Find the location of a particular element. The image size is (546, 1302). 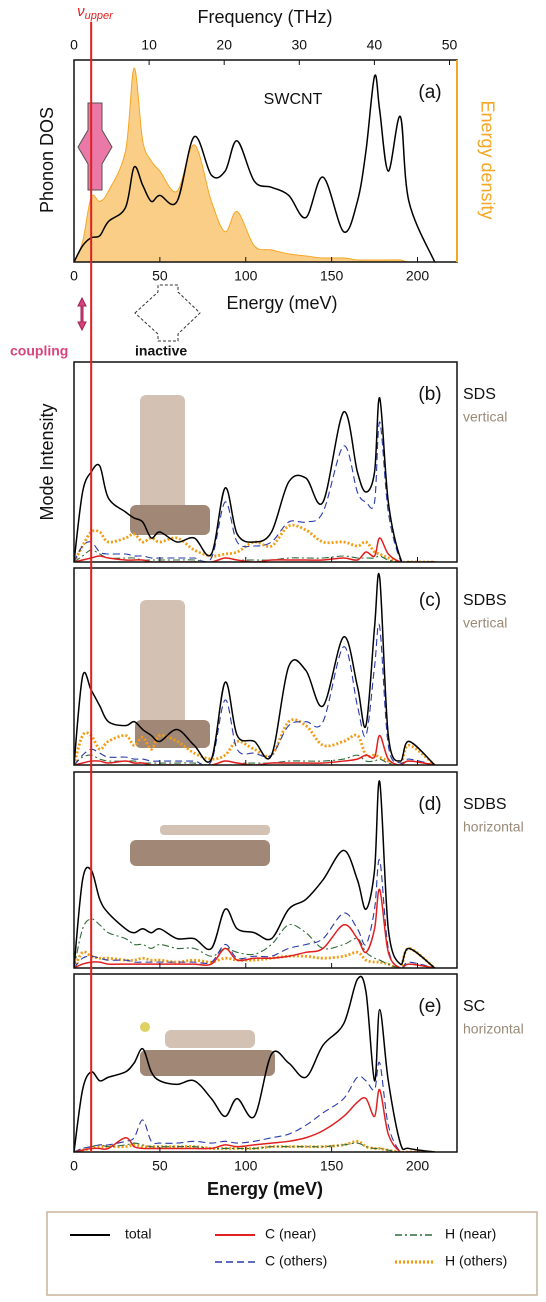

legend-label: C (others) is located at coordinates (296, 1261).